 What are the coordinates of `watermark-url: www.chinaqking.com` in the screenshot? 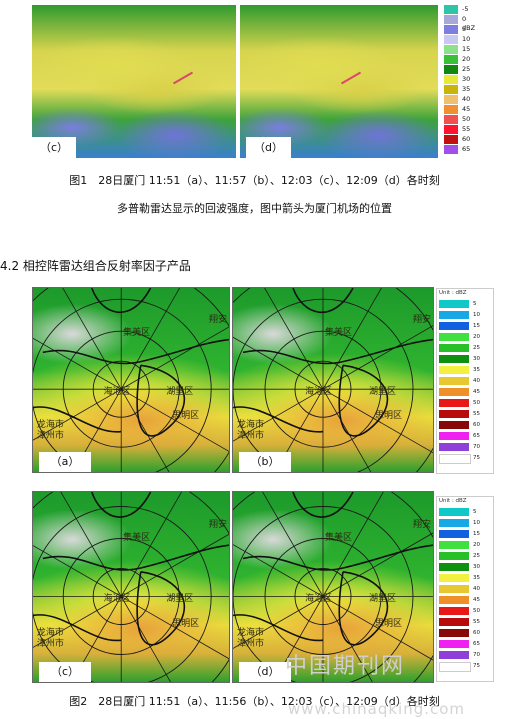 It's located at (377, 709).